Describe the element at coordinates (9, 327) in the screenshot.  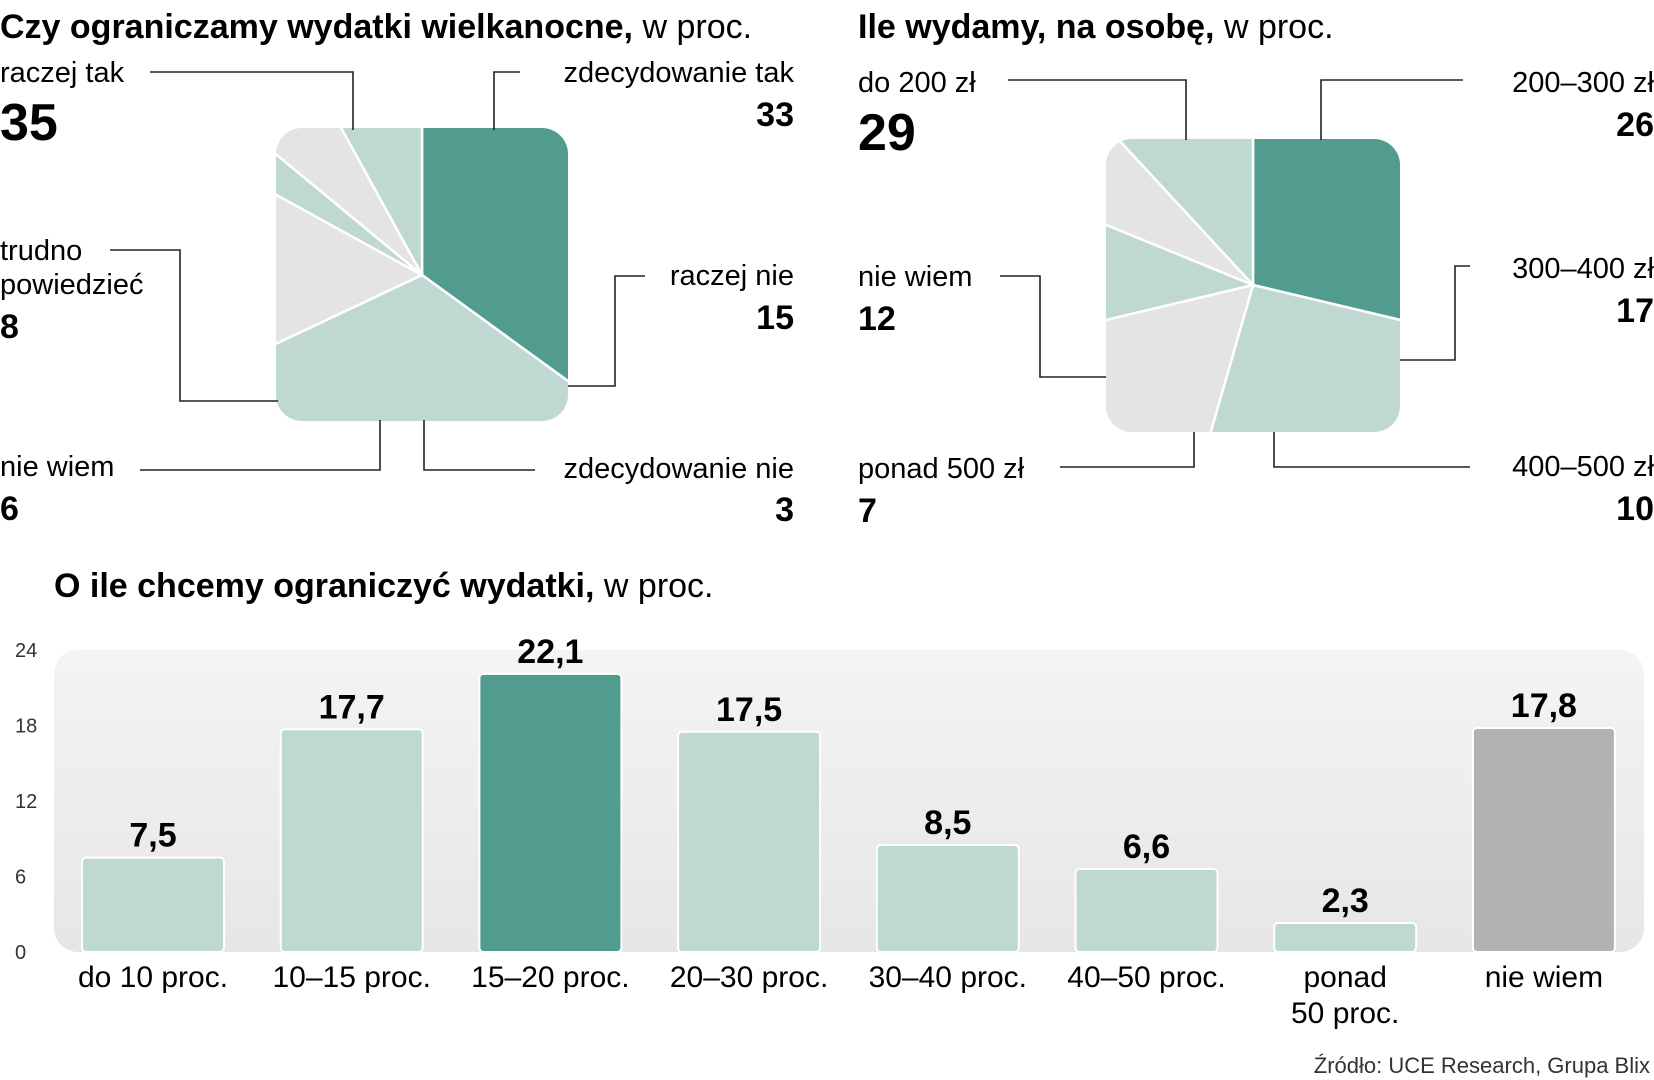
I see `pie1-value-trudno-powiedziec: 8` at that location.